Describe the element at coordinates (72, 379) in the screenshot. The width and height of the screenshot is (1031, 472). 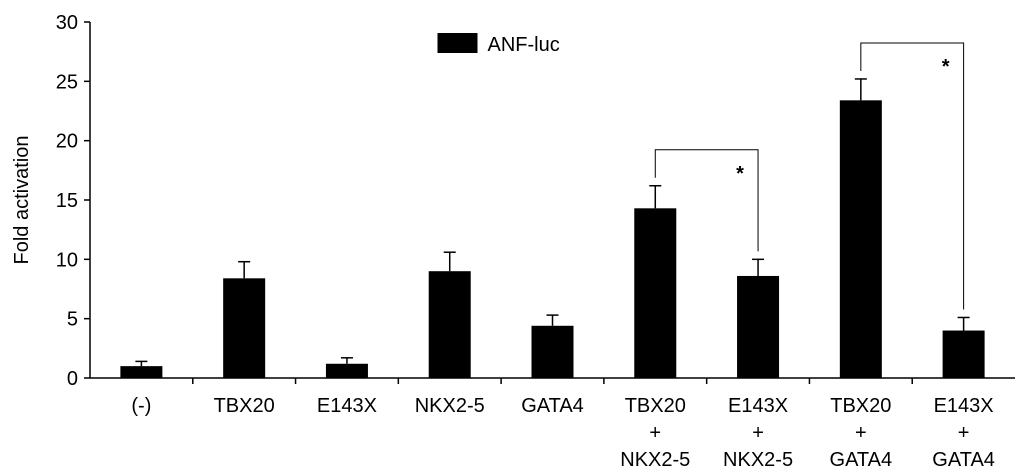
I see `y-tick-label: 0` at that location.